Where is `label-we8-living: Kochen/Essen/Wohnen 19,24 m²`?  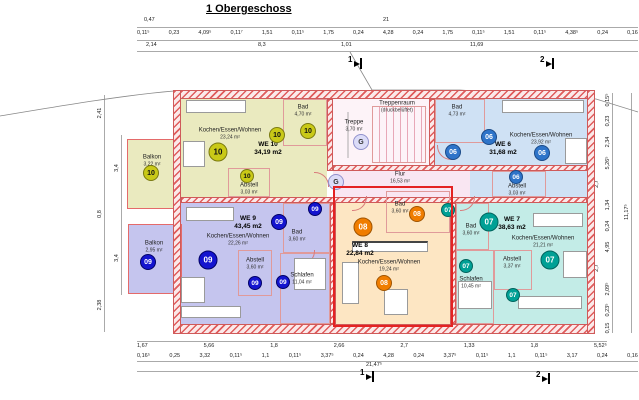
label-we8-living: Kochen/Essen/Wohnen 19,24 m² is located at coordinates (389, 266).